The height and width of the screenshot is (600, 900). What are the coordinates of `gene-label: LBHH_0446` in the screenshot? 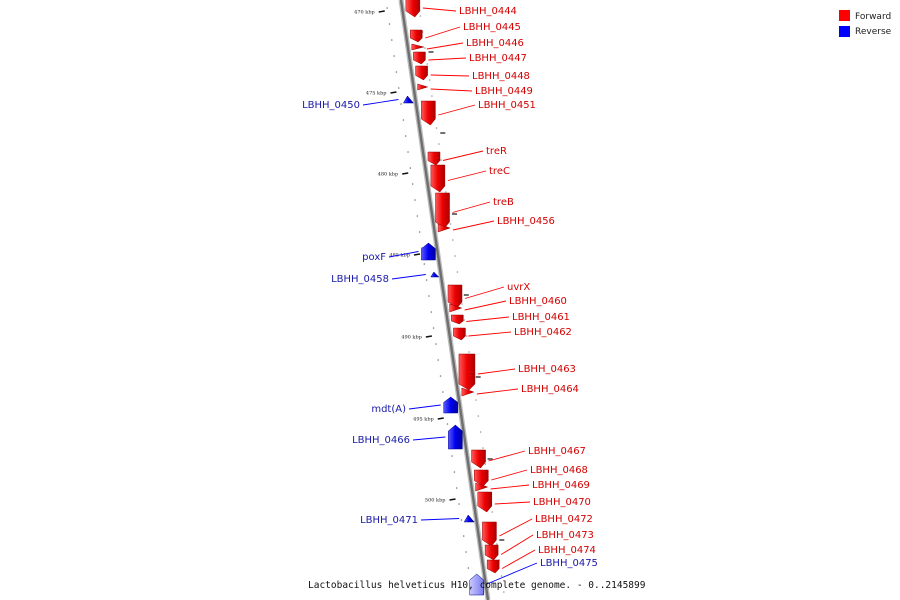 It's located at (495, 43).